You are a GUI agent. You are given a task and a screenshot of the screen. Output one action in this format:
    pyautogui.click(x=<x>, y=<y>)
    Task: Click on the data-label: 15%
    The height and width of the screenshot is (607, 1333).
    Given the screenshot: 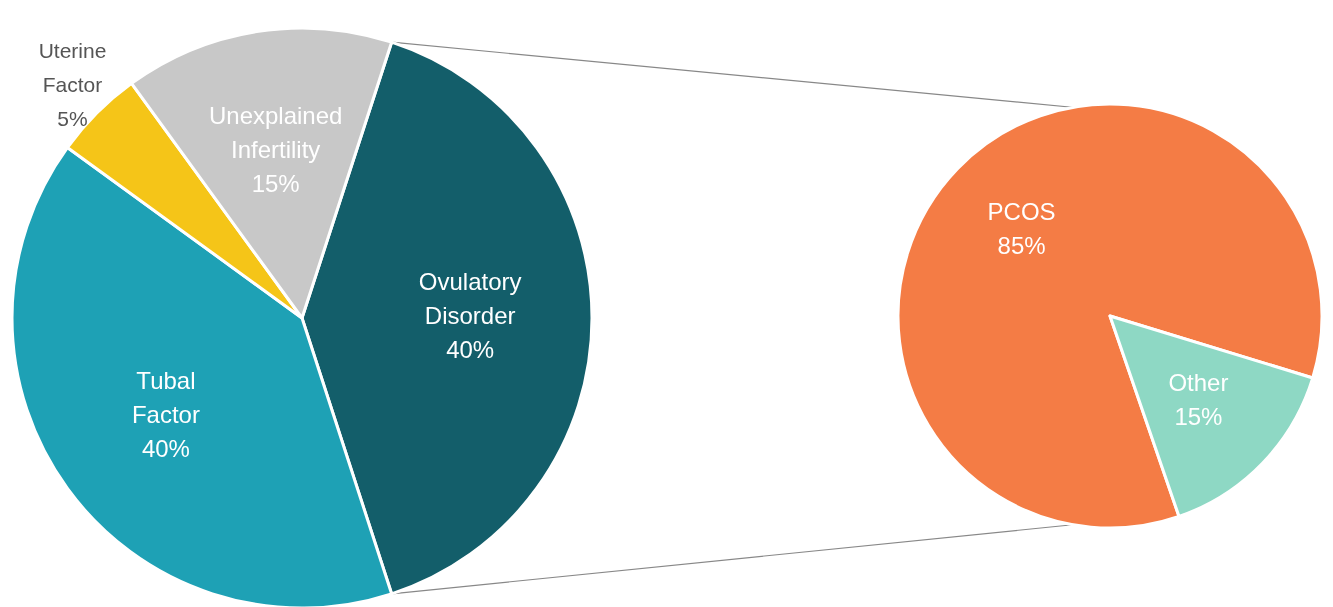 What is the action you would take?
    pyautogui.click(x=1198, y=416)
    